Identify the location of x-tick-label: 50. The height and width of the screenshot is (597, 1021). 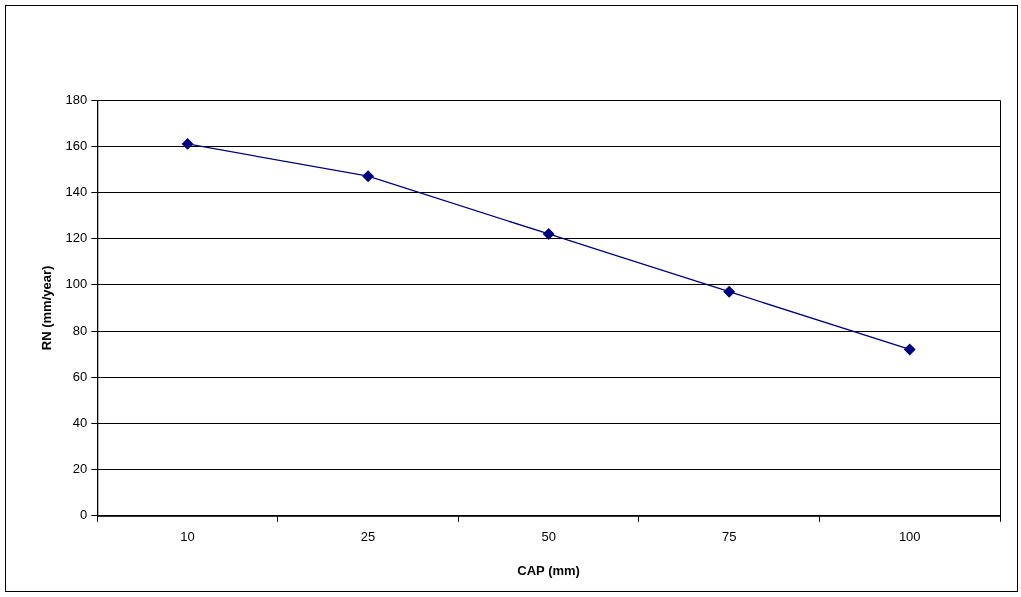
(548, 537).